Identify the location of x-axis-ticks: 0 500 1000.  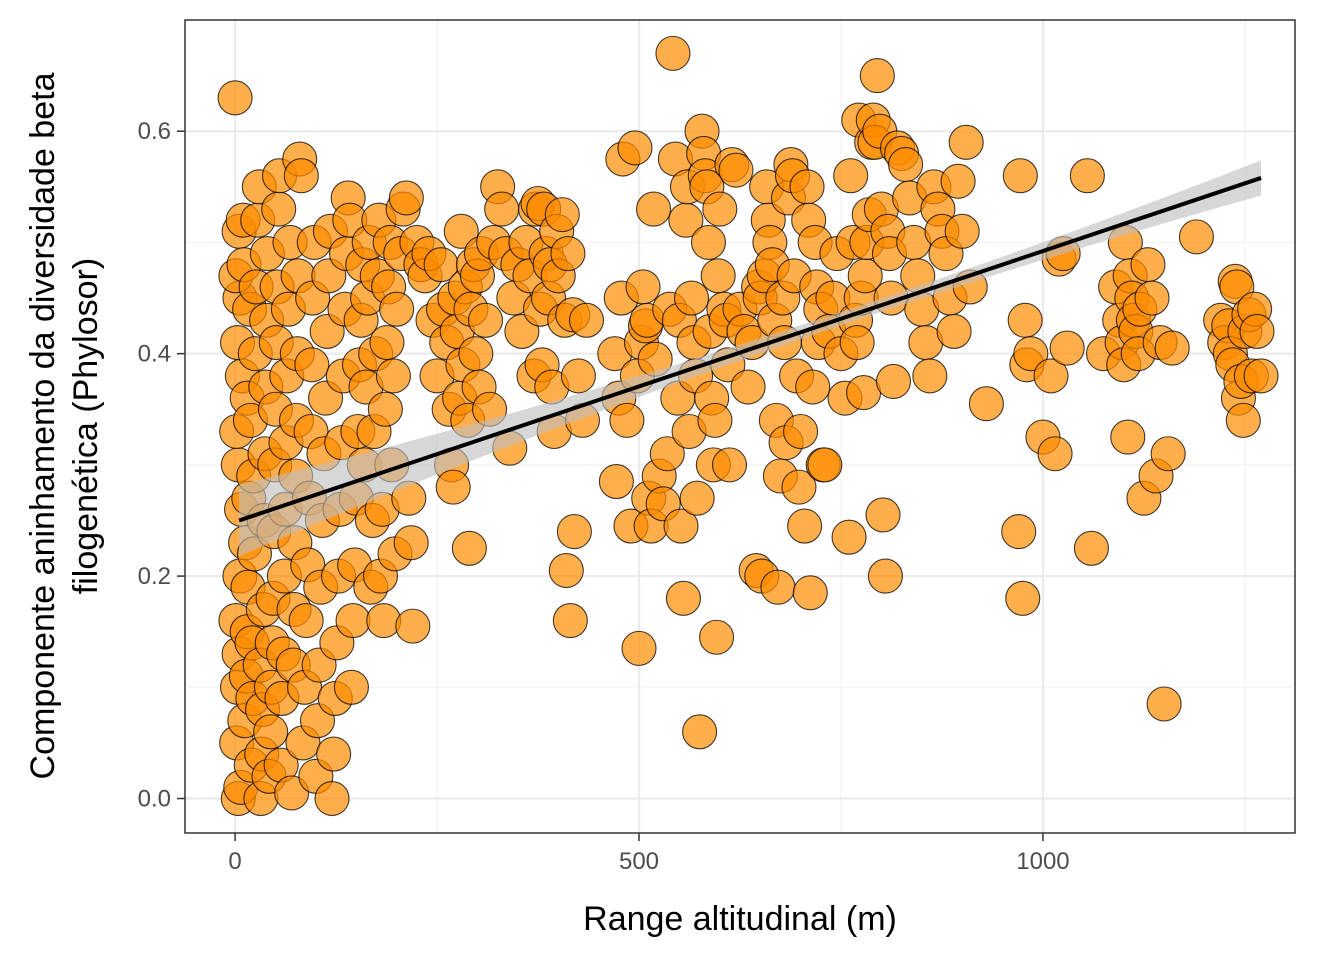
(649, 854).